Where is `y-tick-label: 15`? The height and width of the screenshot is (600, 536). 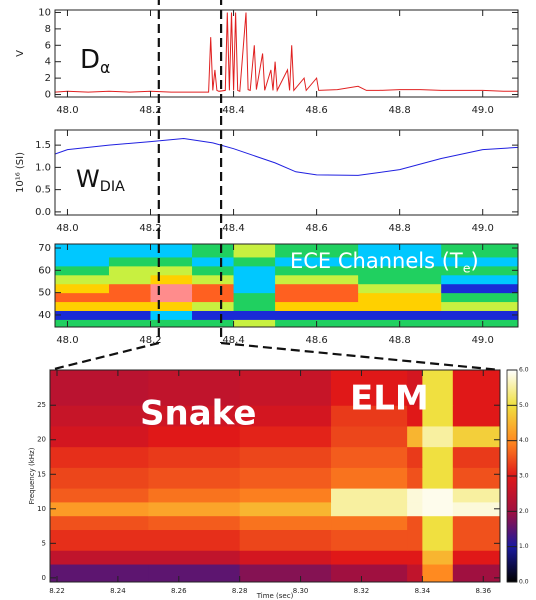 y-tick-label: 15 is located at coordinates (41, 474).